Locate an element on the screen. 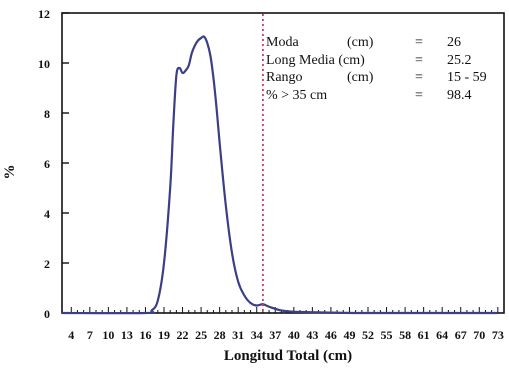 The width and height of the screenshot is (509, 369). x-tick-label: 46 is located at coordinates (331, 335).